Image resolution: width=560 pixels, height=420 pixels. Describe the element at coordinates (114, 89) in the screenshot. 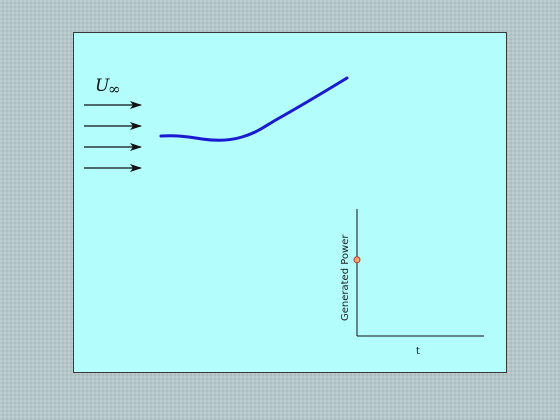

I see `freestream-subscript: ∞` at that location.